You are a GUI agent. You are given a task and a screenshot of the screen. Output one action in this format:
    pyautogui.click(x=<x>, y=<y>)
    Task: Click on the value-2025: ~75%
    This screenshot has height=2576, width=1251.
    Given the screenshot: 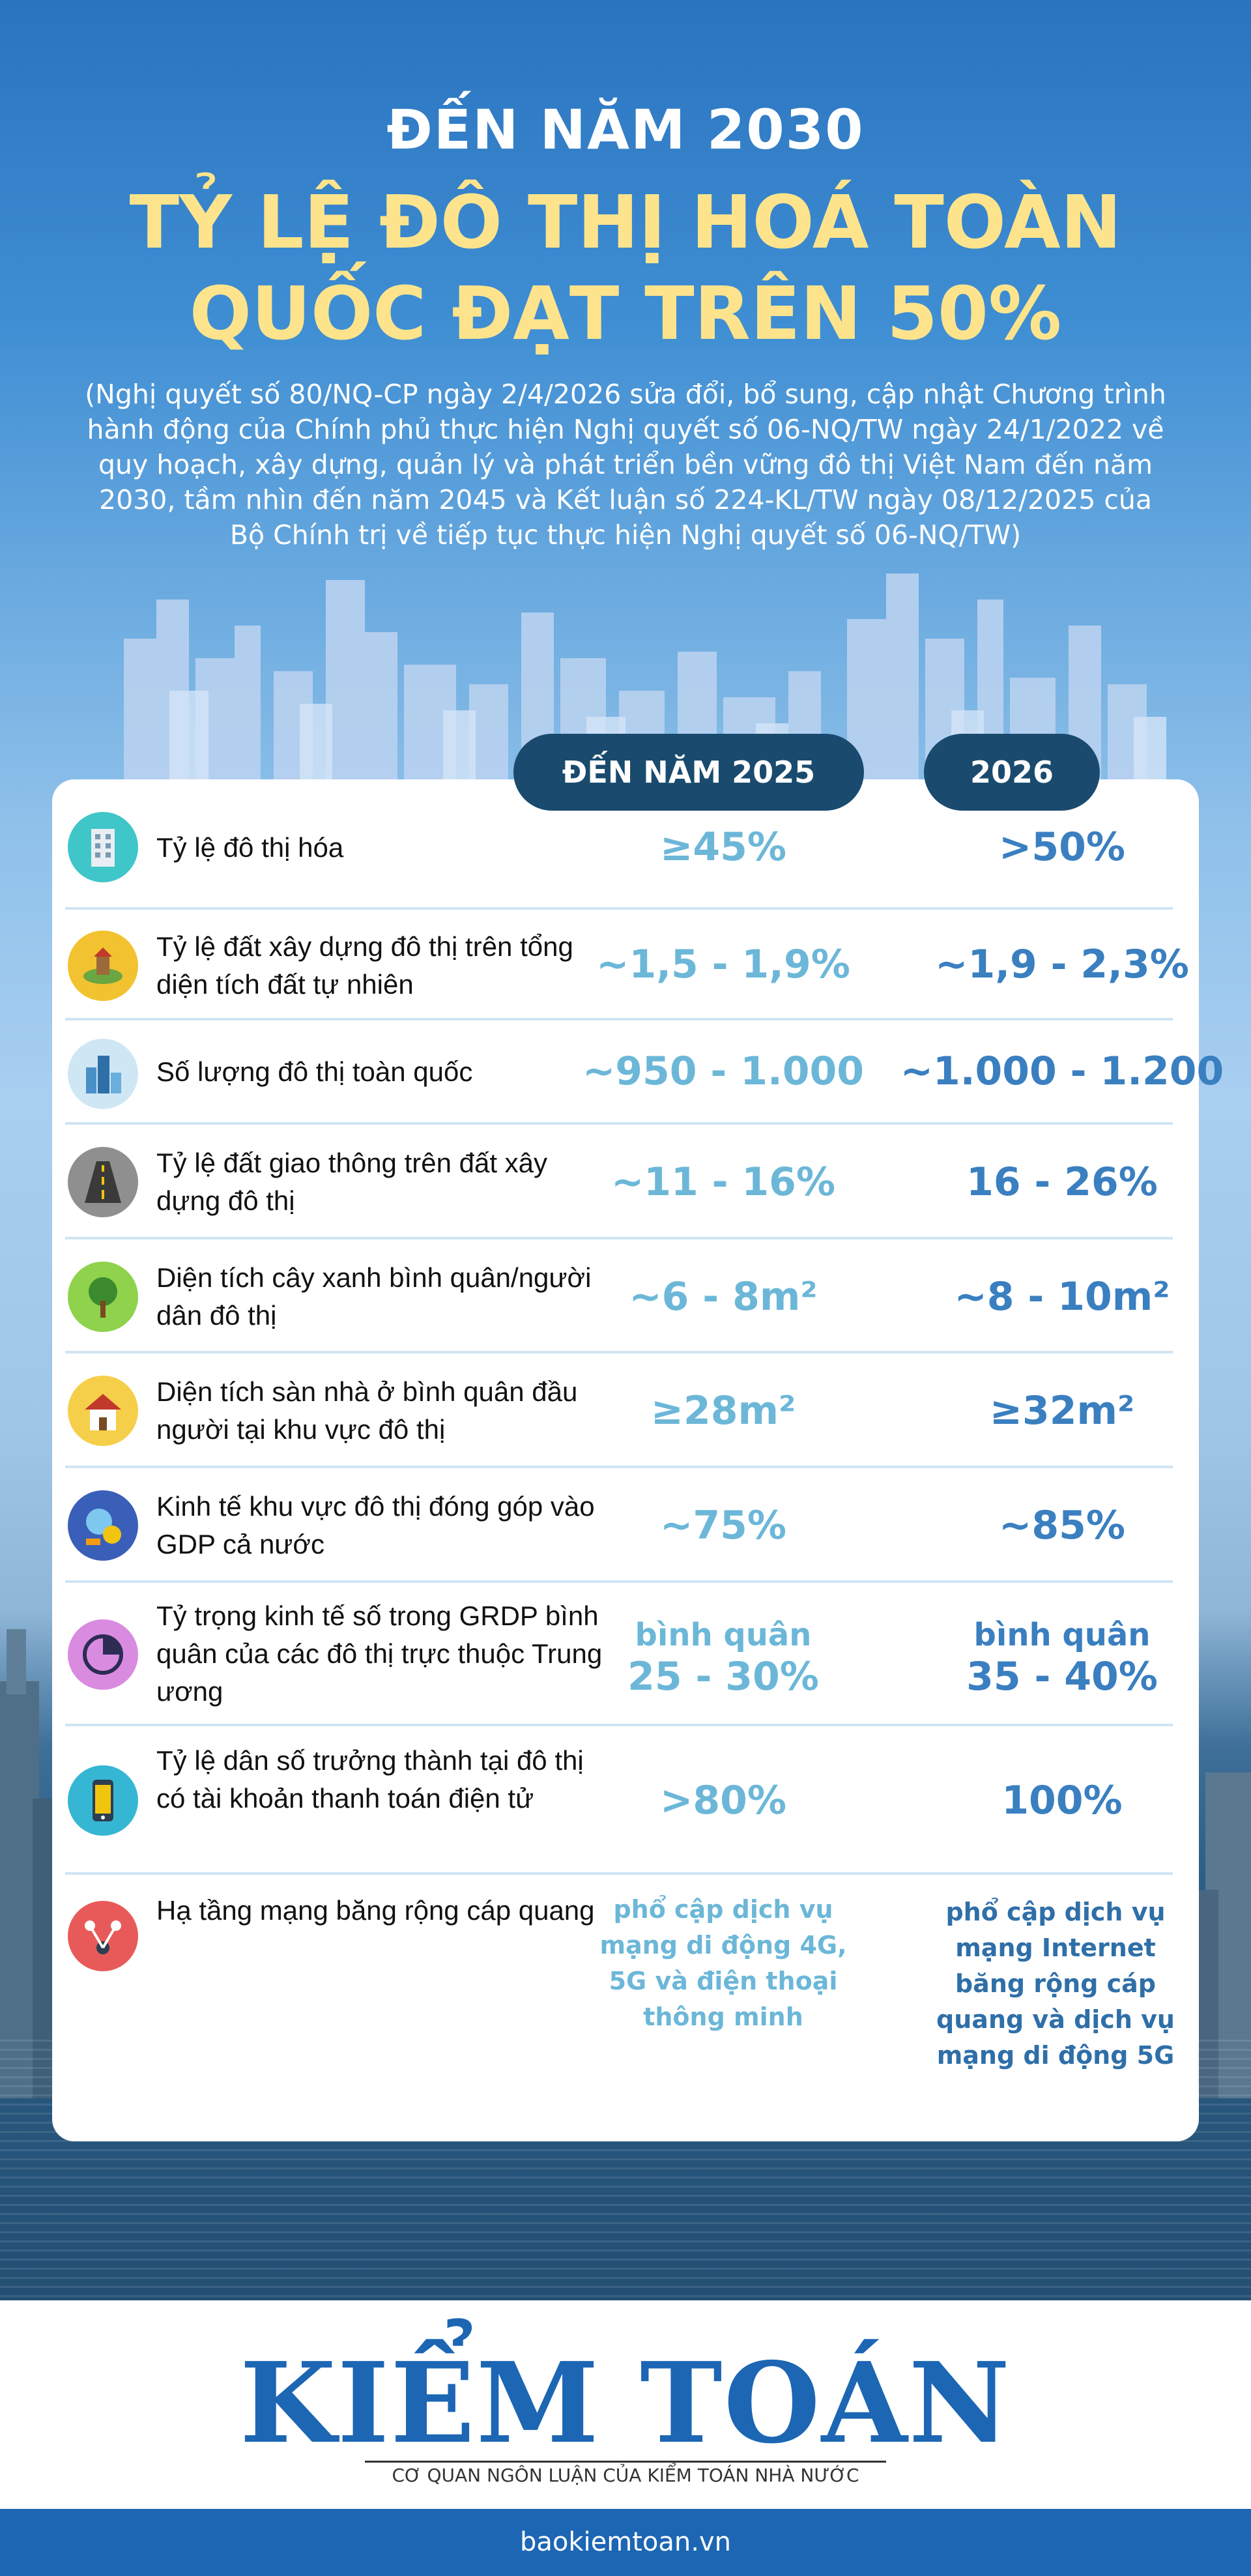 What is the action you would take?
    pyautogui.click(x=723, y=1526)
    